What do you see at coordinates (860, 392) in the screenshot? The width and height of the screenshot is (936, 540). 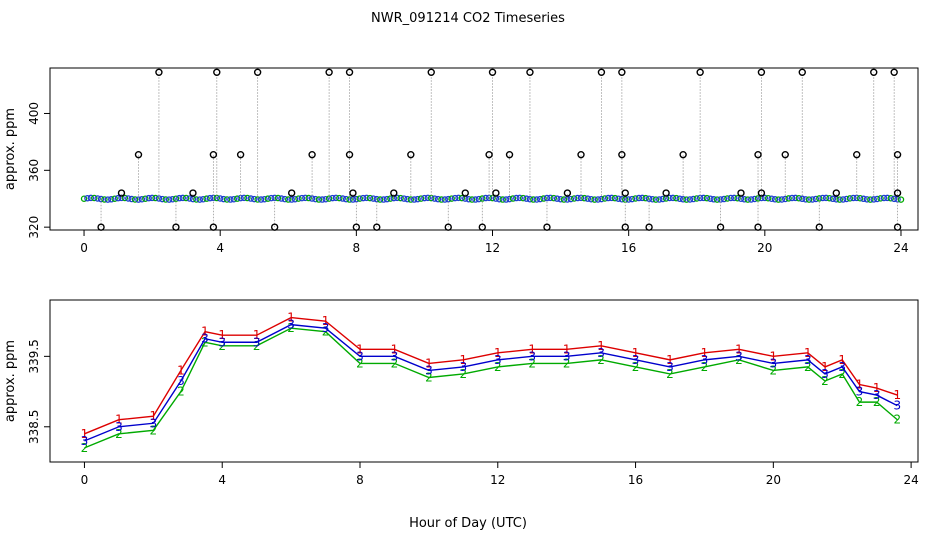 I see `series-3-point-25: 3` at bounding box center [860, 392].